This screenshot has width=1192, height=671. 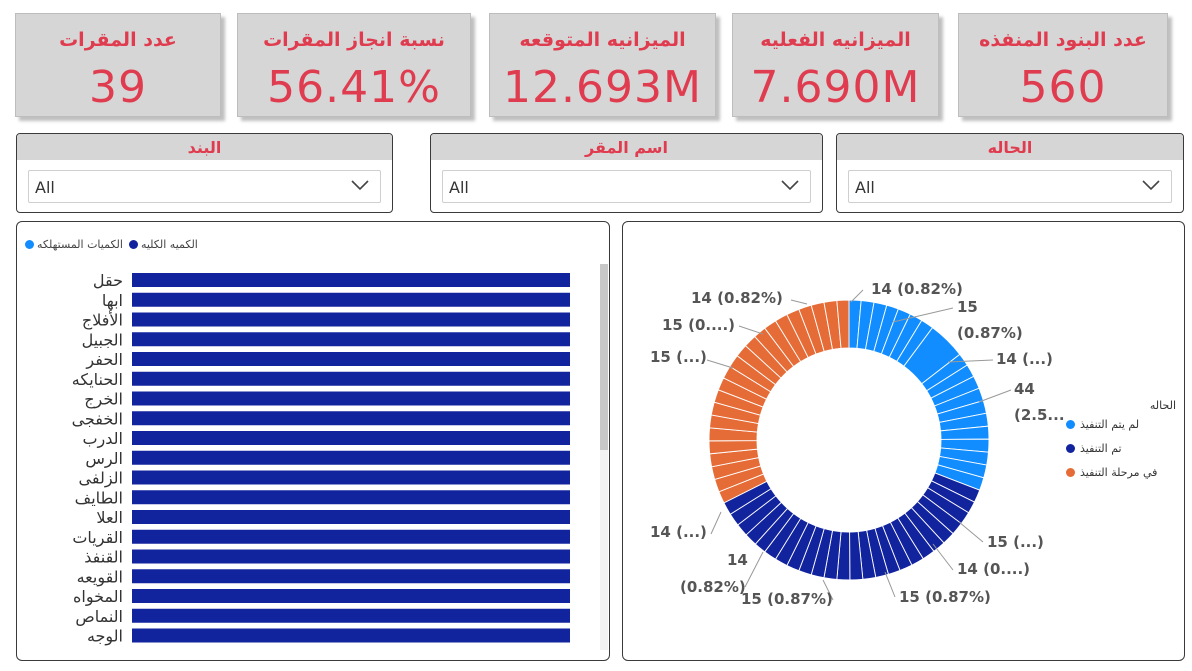 I want to click on bar-legend: الكميه الكليه الكميات المستهلكه, so click(x=111, y=244).